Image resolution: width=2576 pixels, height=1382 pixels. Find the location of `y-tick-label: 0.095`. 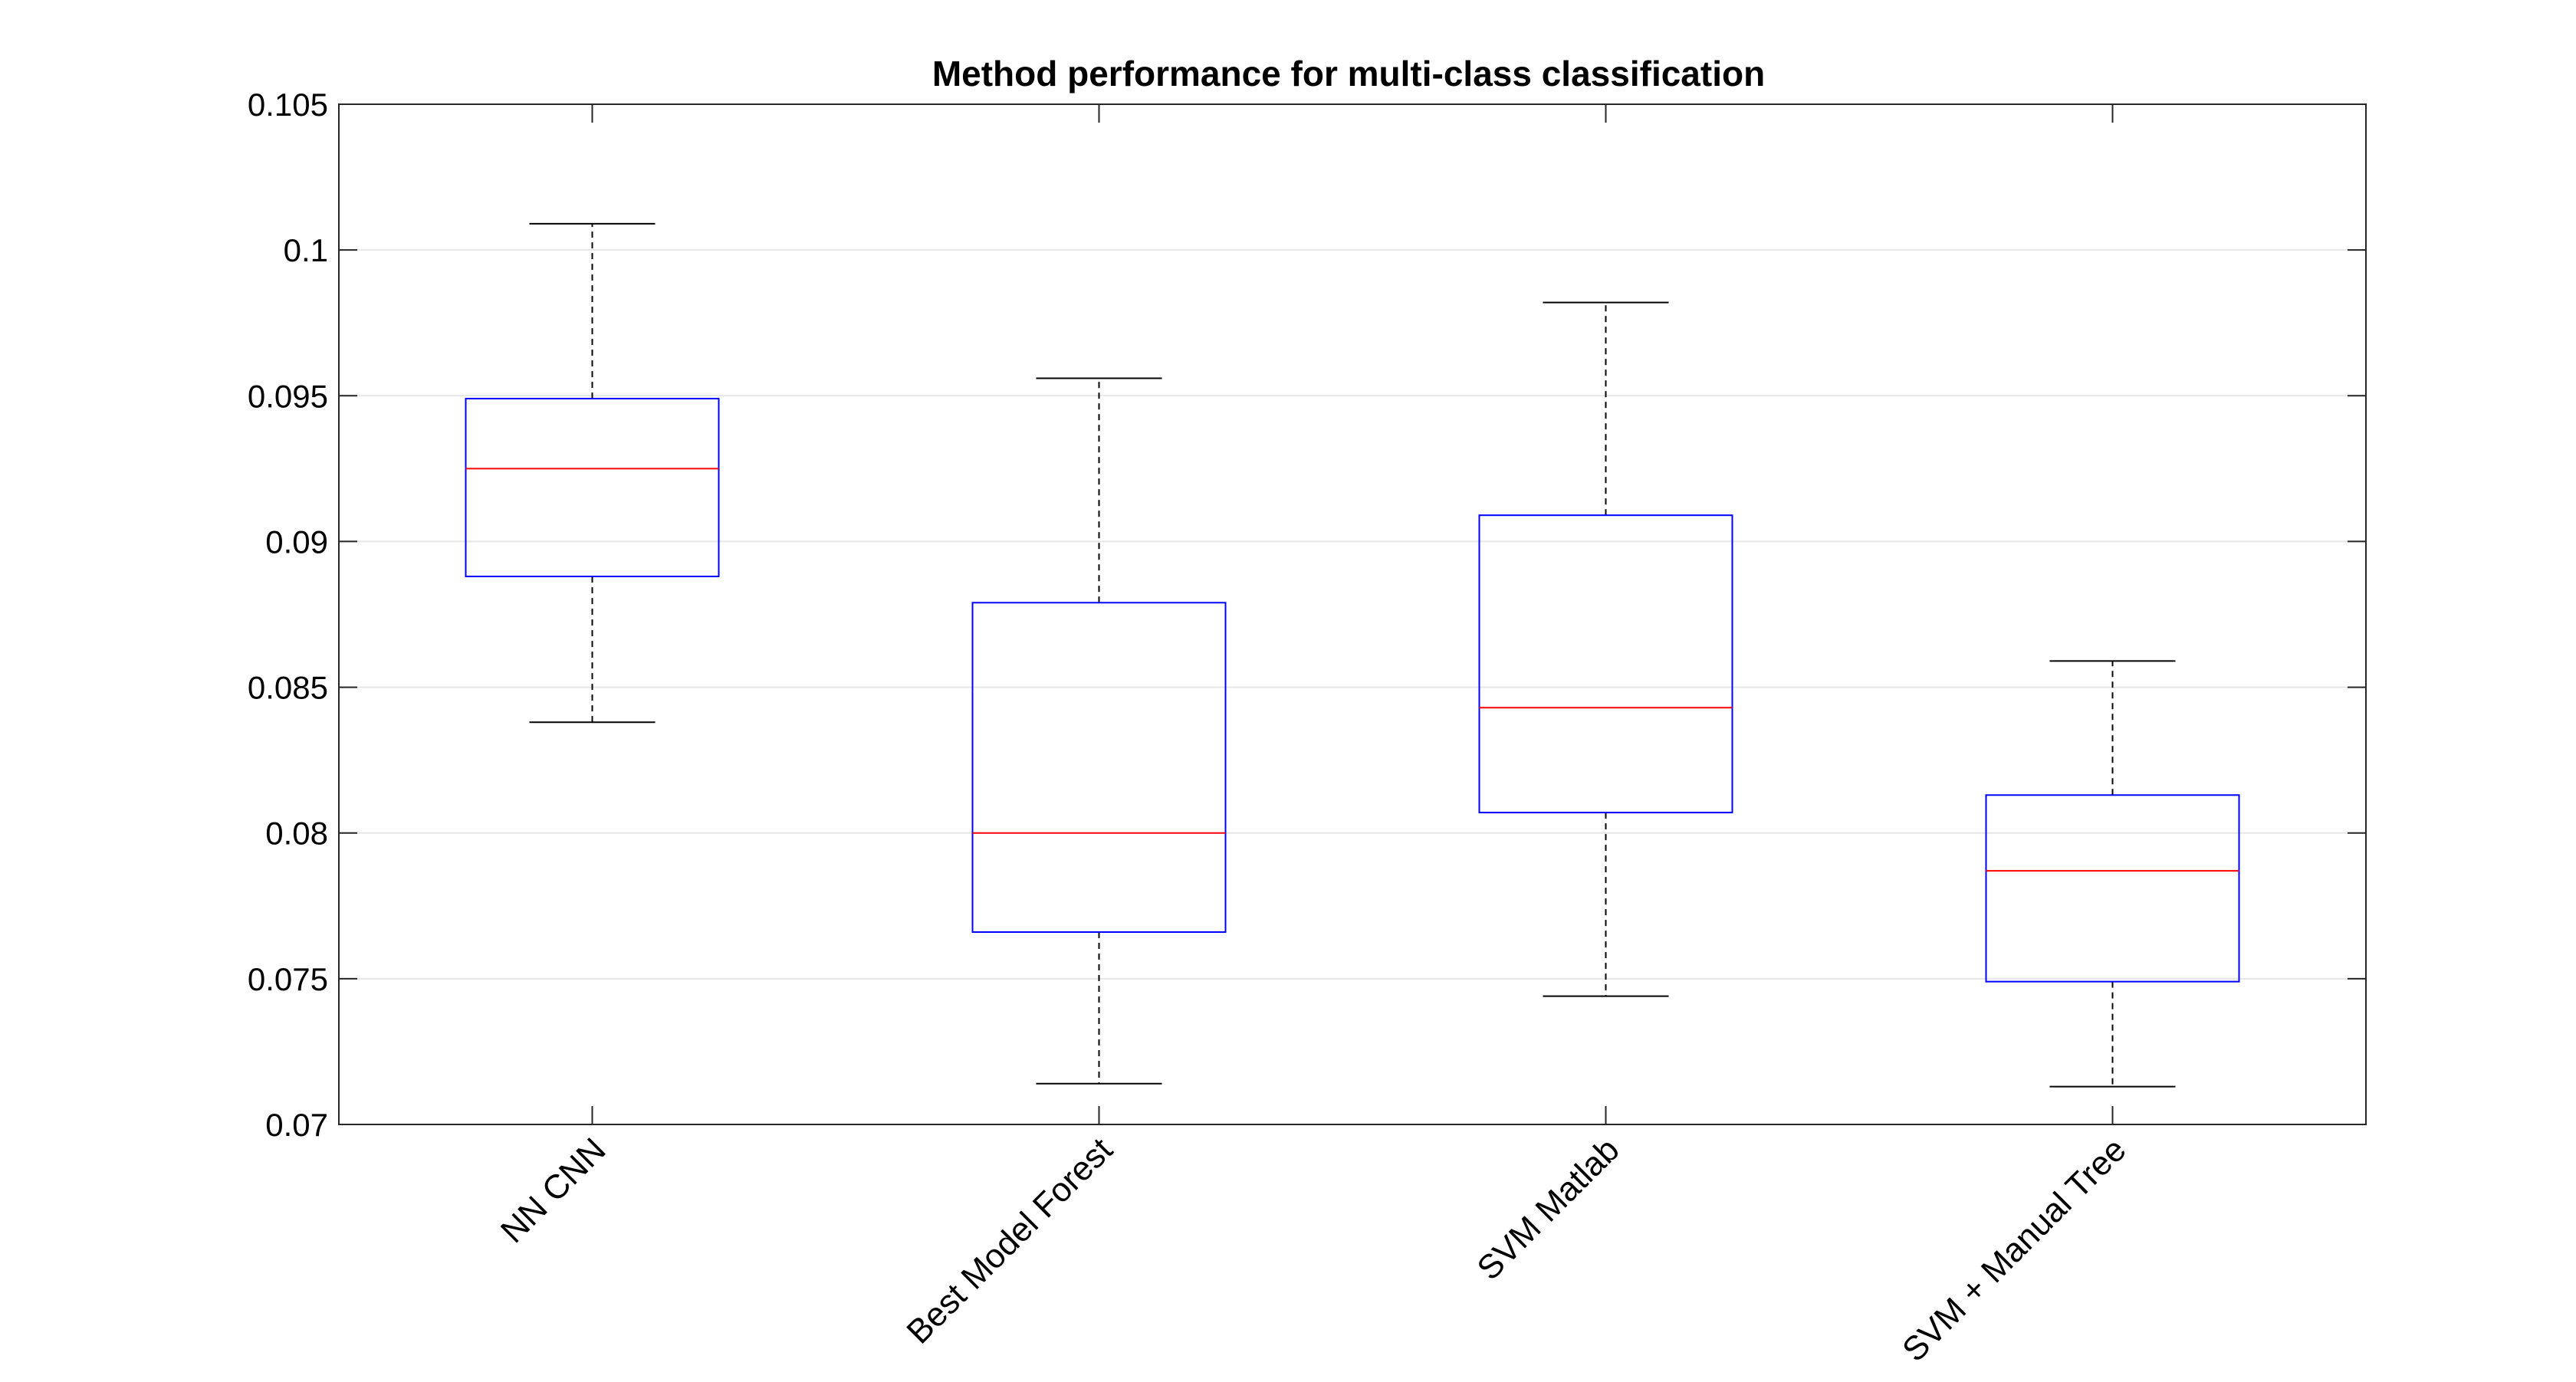

y-tick-label: 0.095 is located at coordinates (288, 396).